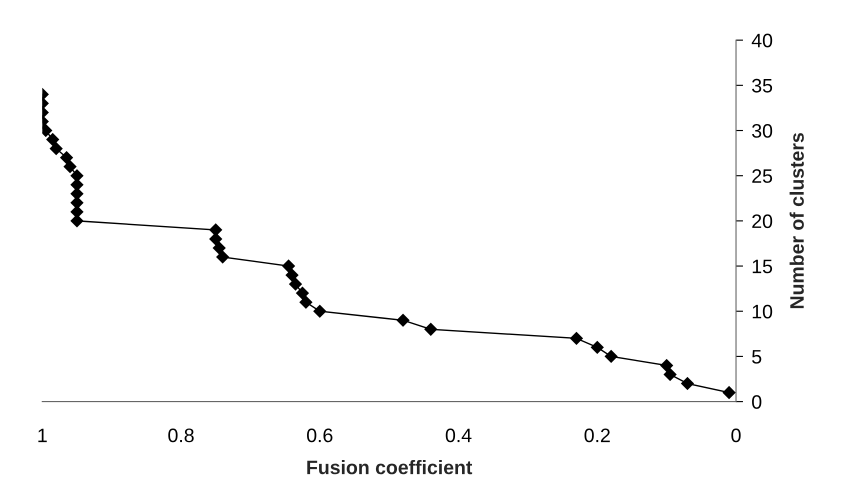  What do you see at coordinates (389, 467) in the screenshot?
I see `x-axis-title: Fusion coefficient` at bounding box center [389, 467].